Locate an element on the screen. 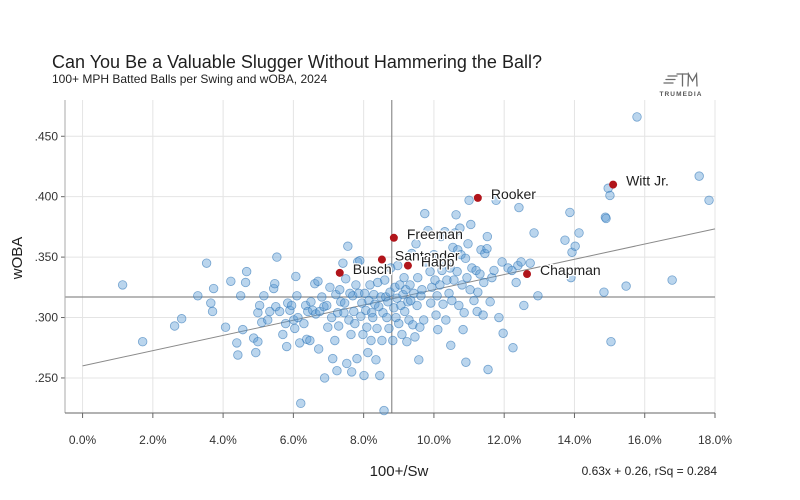 The image size is (800, 500). point-label-happ: Happ is located at coordinates (438, 262).